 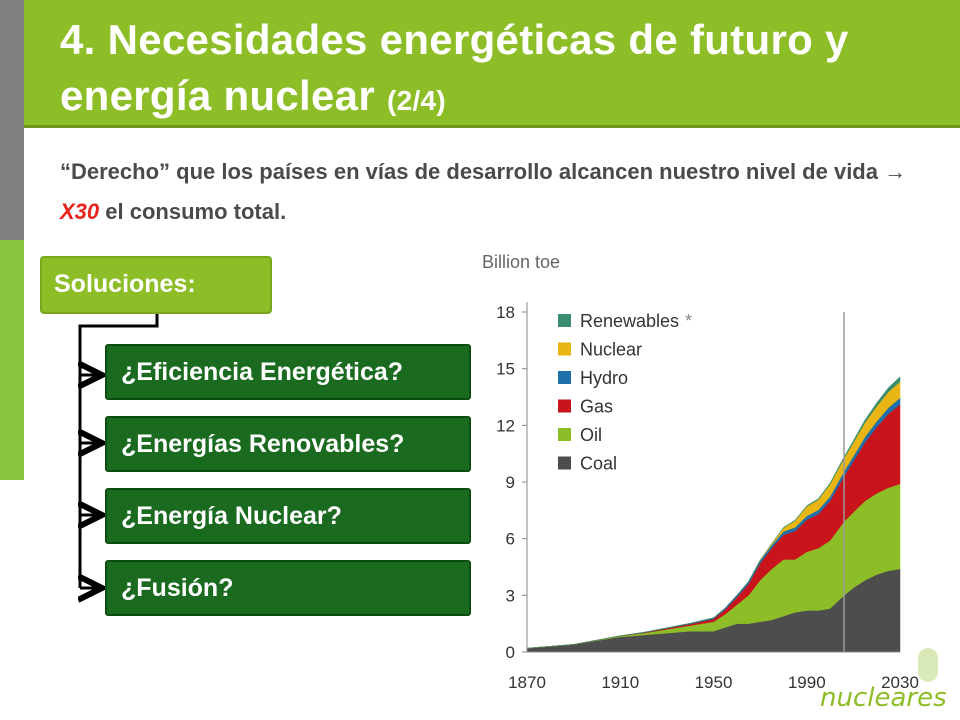 I want to click on legend-label-coal: Coal, so click(x=598, y=464).